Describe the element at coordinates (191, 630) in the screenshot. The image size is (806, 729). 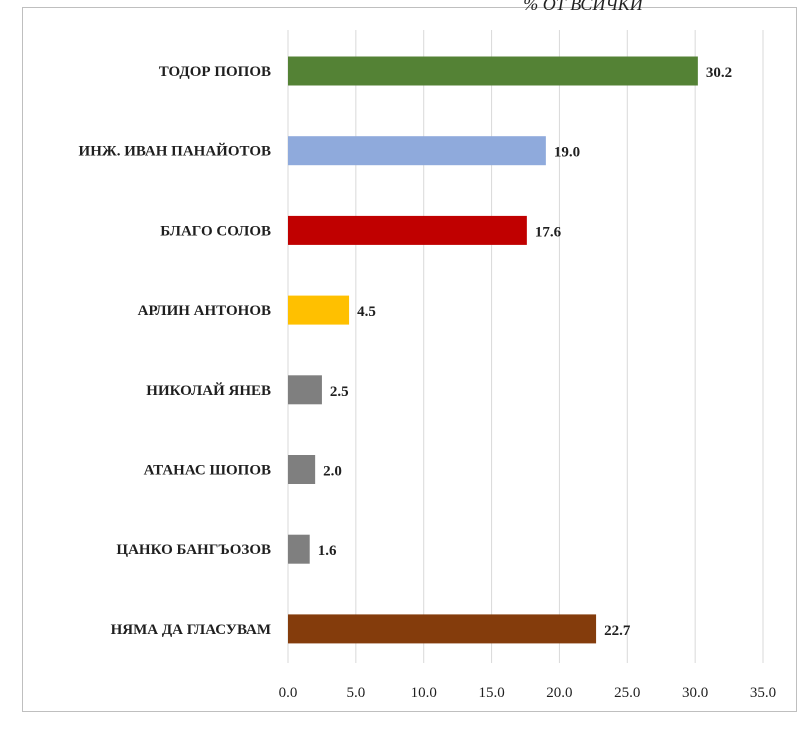
I see `category-label: НЯМА ДА ГЛАСУВАМ` at that location.